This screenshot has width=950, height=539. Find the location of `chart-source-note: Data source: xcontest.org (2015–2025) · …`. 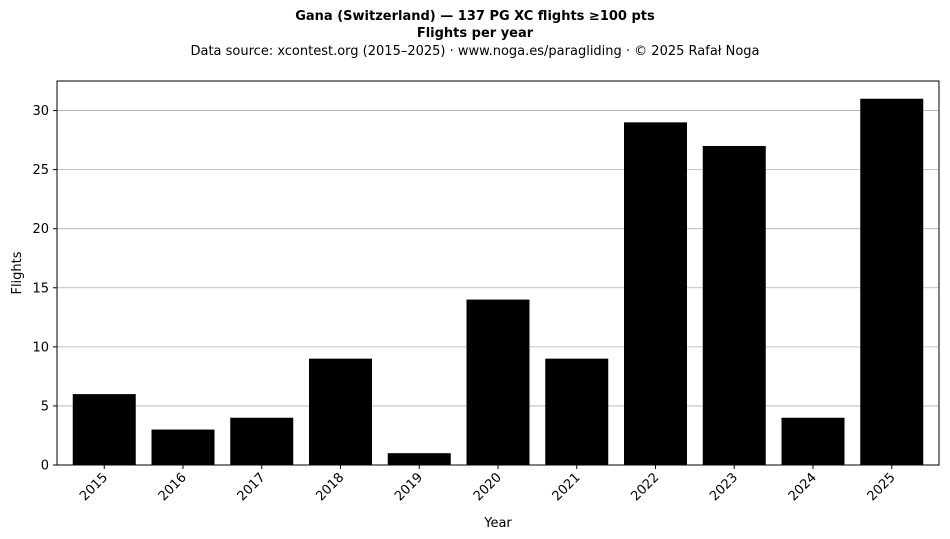

chart-source-note: Data source: xcontest.org (2015–2025) · … is located at coordinates (475, 51).